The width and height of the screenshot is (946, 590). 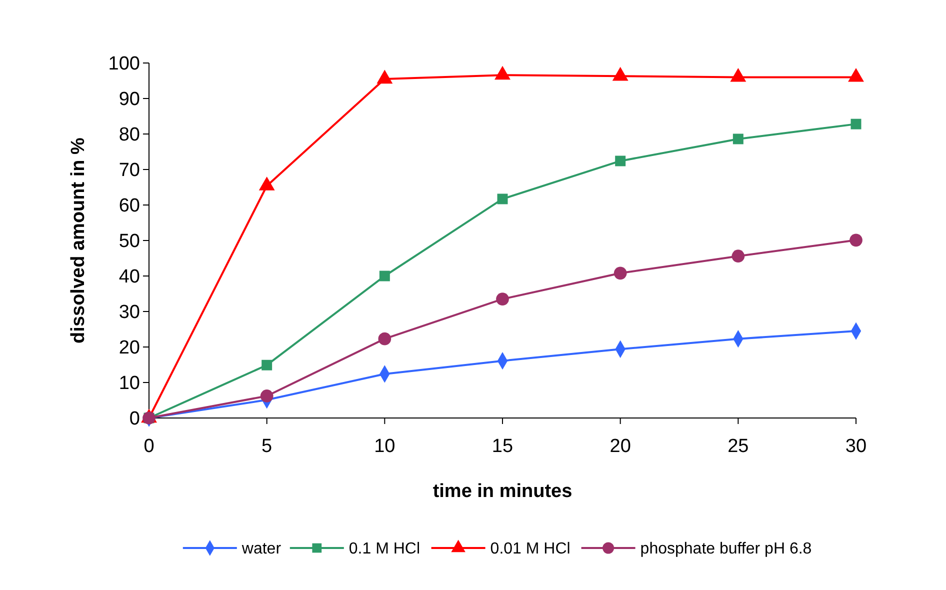 I want to click on y-tick-label: 60, so click(x=129, y=206).